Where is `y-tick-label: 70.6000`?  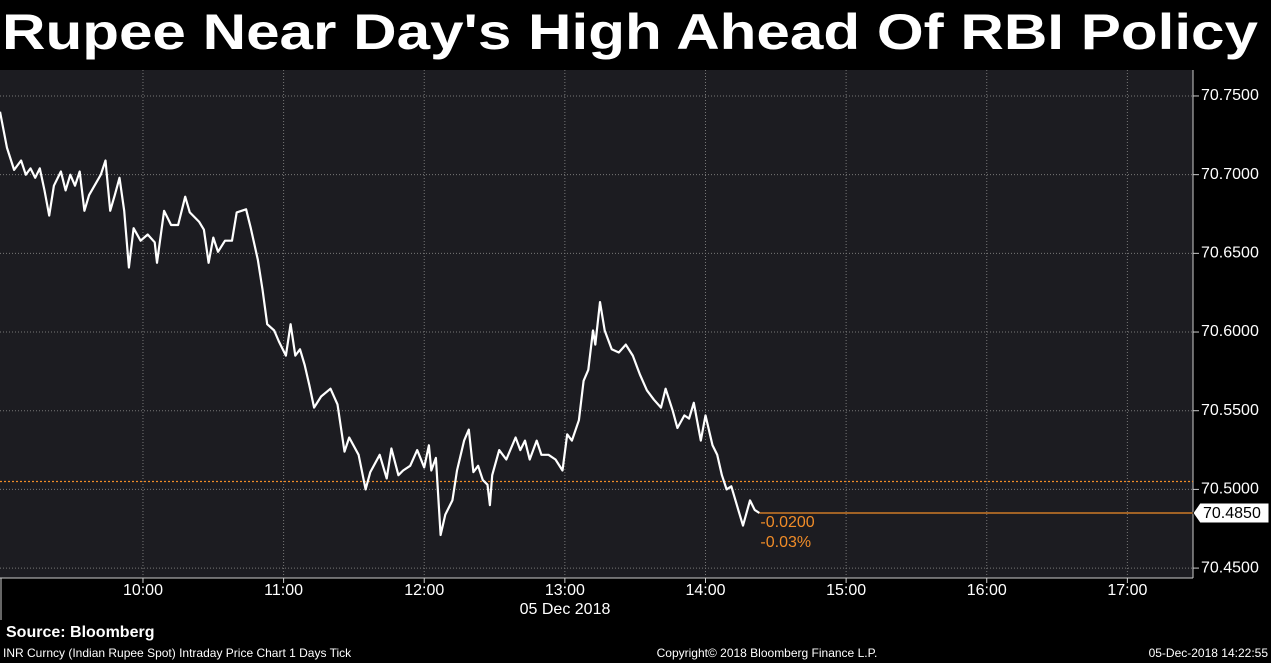 y-tick-label: 70.6000 is located at coordinates (1230, 331).